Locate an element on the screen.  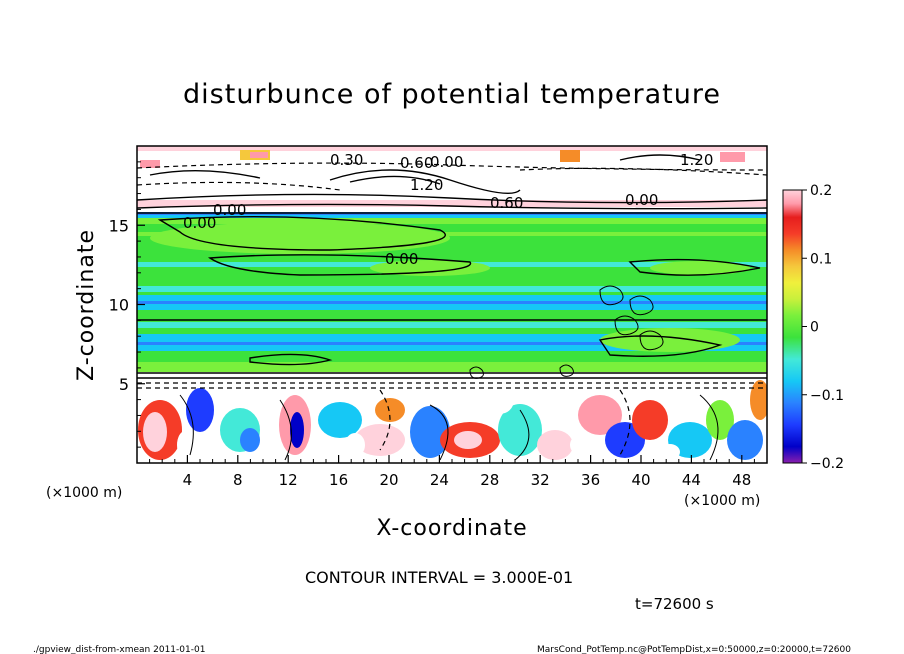
colorbar-tick-label: 0.2 is located at coordinates (821, 191).